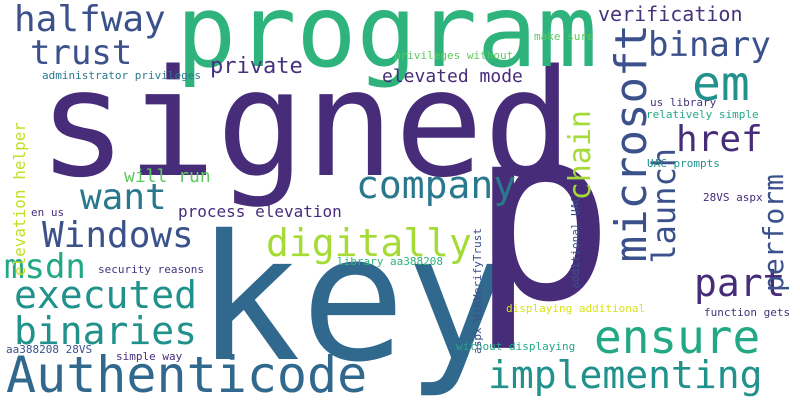 The width and height of the screenshot is (800, 400). Describe the element at coordinates (721, 84) in the screenshot. I see `word-em: em` at that location.